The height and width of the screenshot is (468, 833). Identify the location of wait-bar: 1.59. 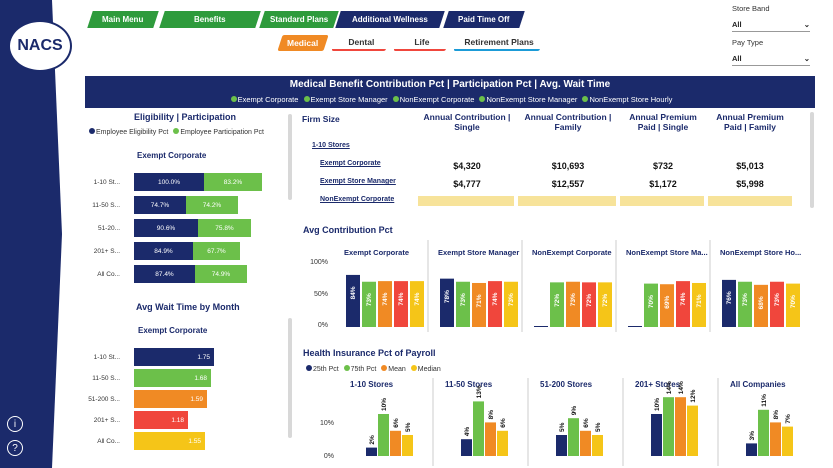
(170, 399).